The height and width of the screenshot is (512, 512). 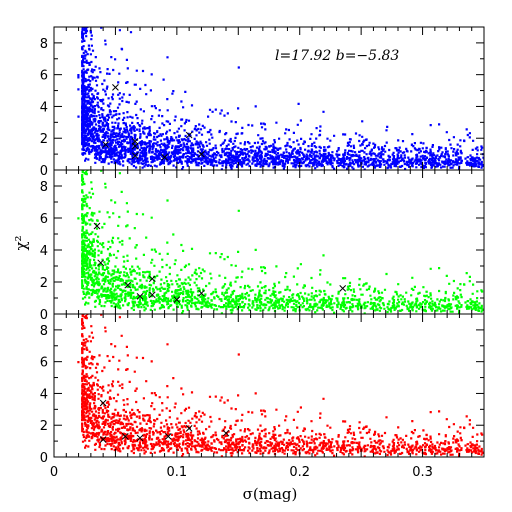 I want to click on y-axis-label: χ², so click(x=21, y=242).